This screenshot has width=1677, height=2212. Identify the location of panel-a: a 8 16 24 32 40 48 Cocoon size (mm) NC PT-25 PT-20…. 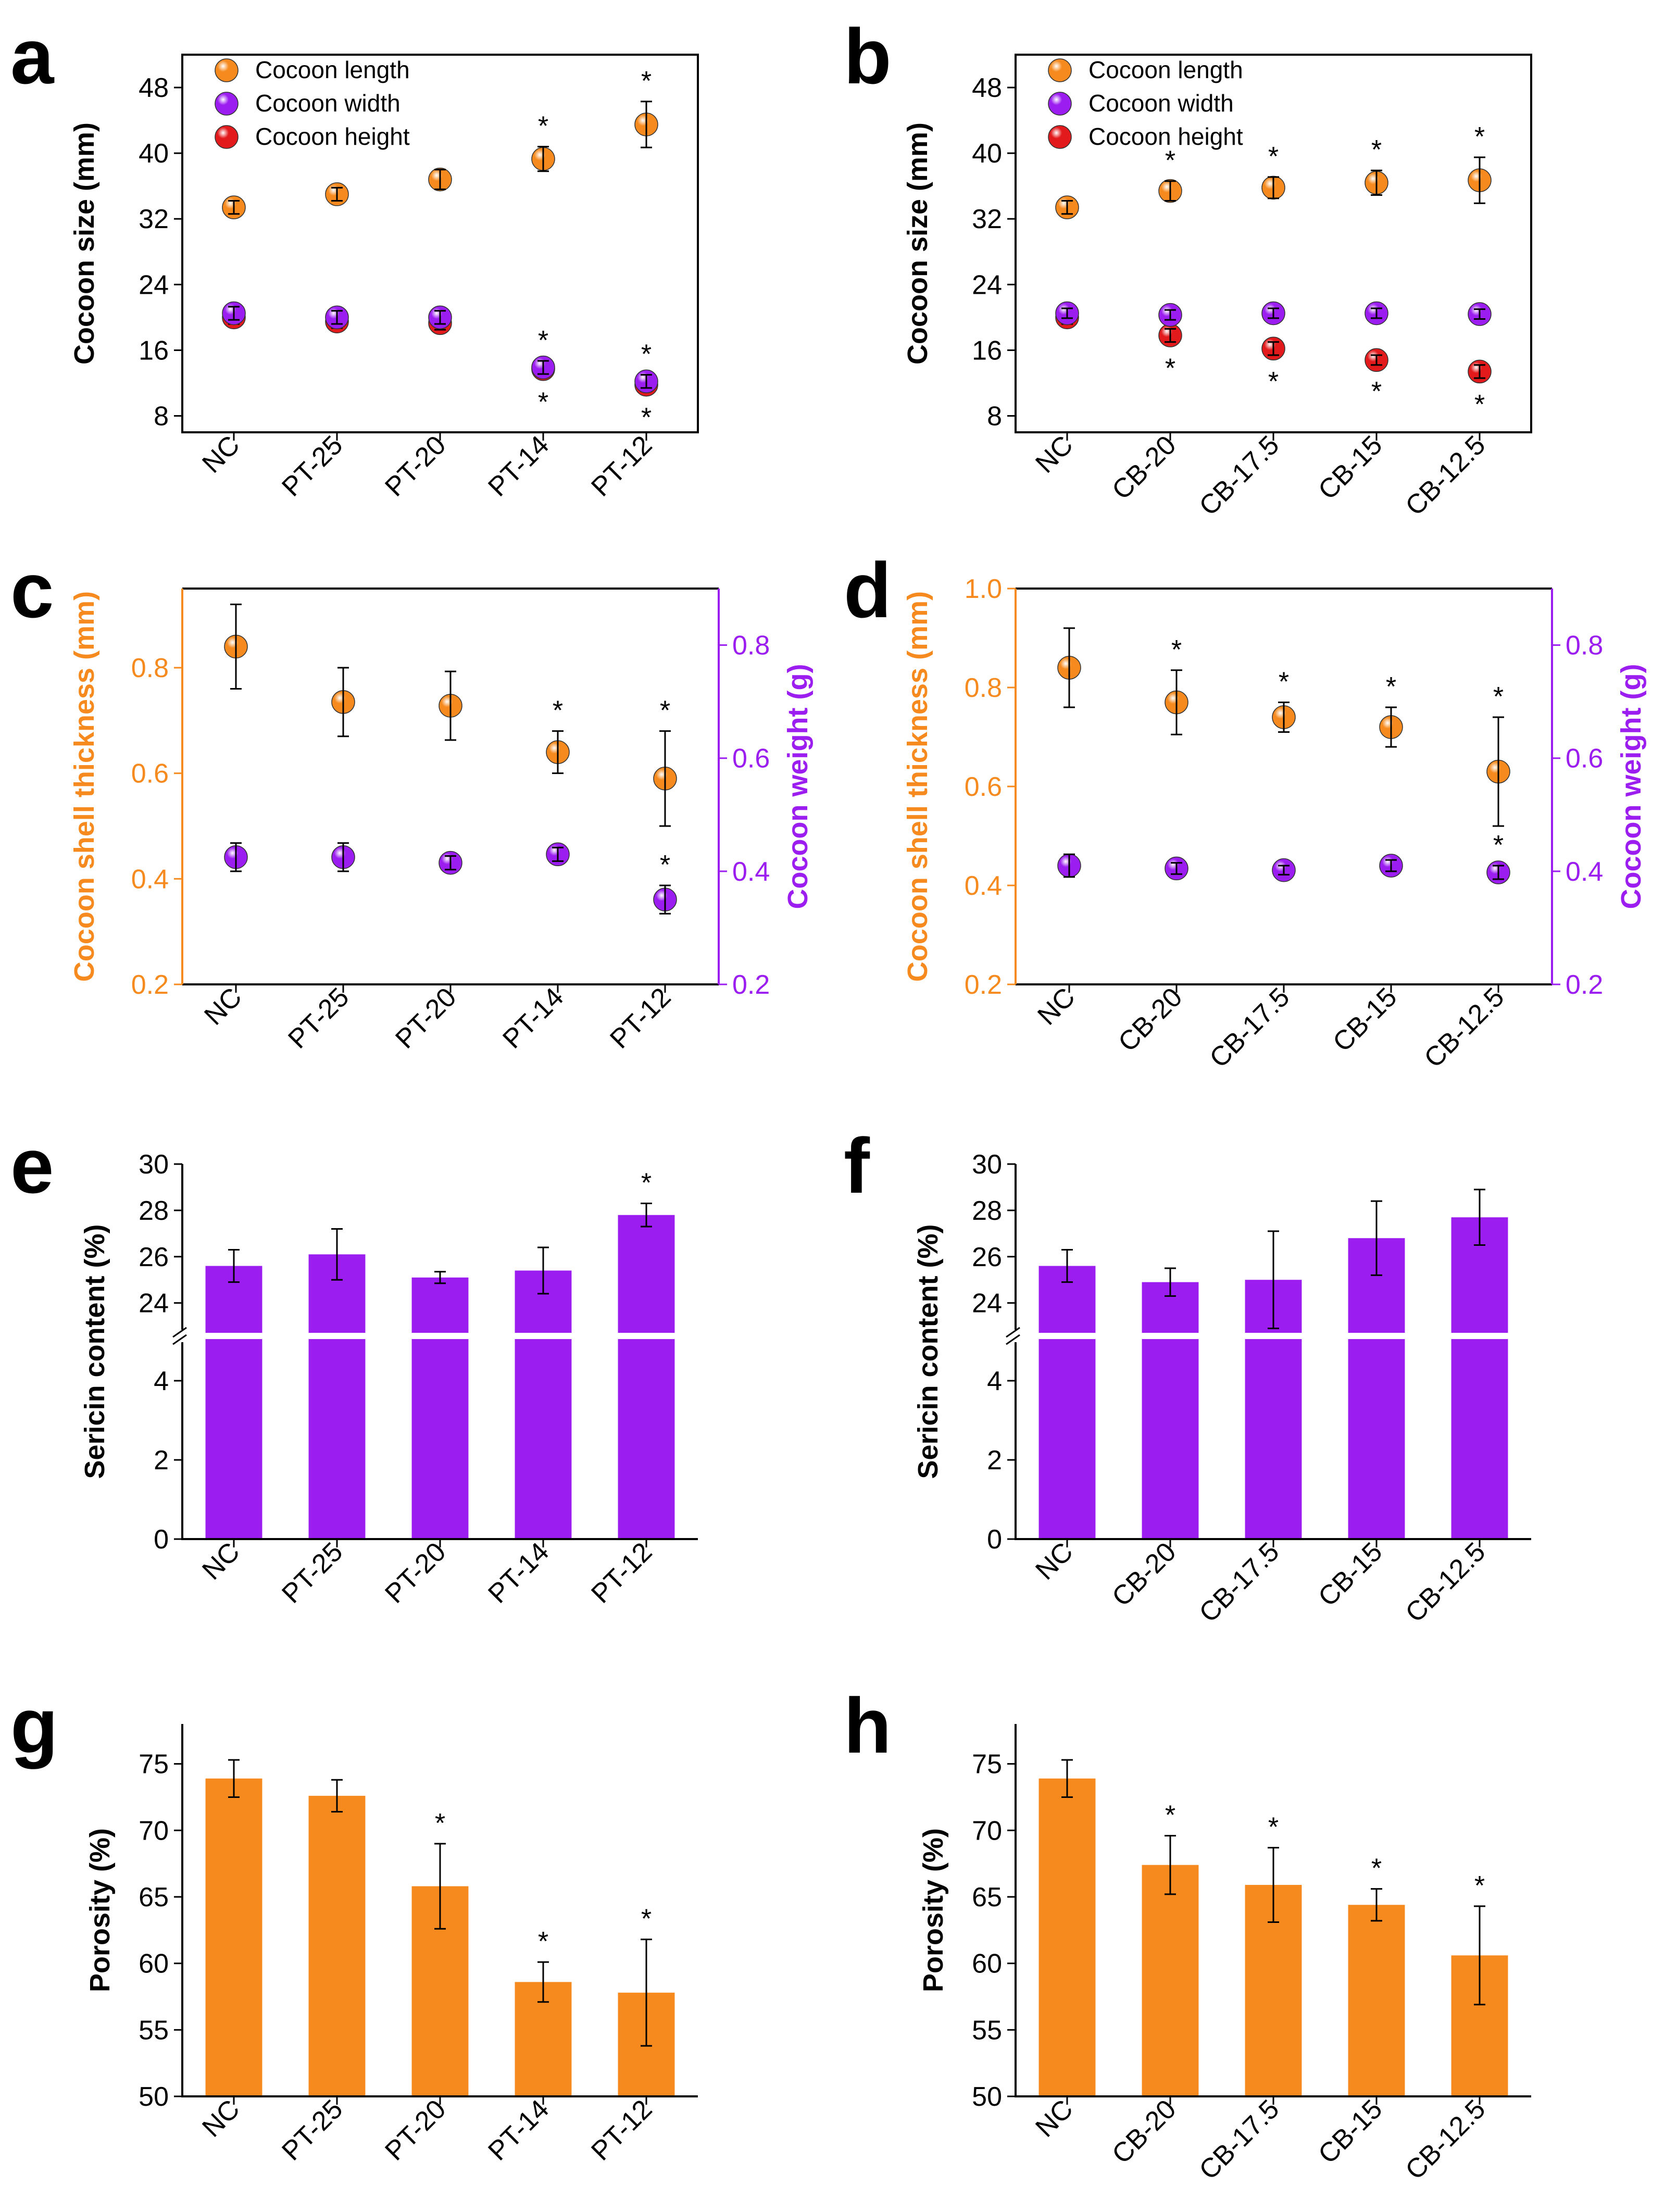
(354, 258).